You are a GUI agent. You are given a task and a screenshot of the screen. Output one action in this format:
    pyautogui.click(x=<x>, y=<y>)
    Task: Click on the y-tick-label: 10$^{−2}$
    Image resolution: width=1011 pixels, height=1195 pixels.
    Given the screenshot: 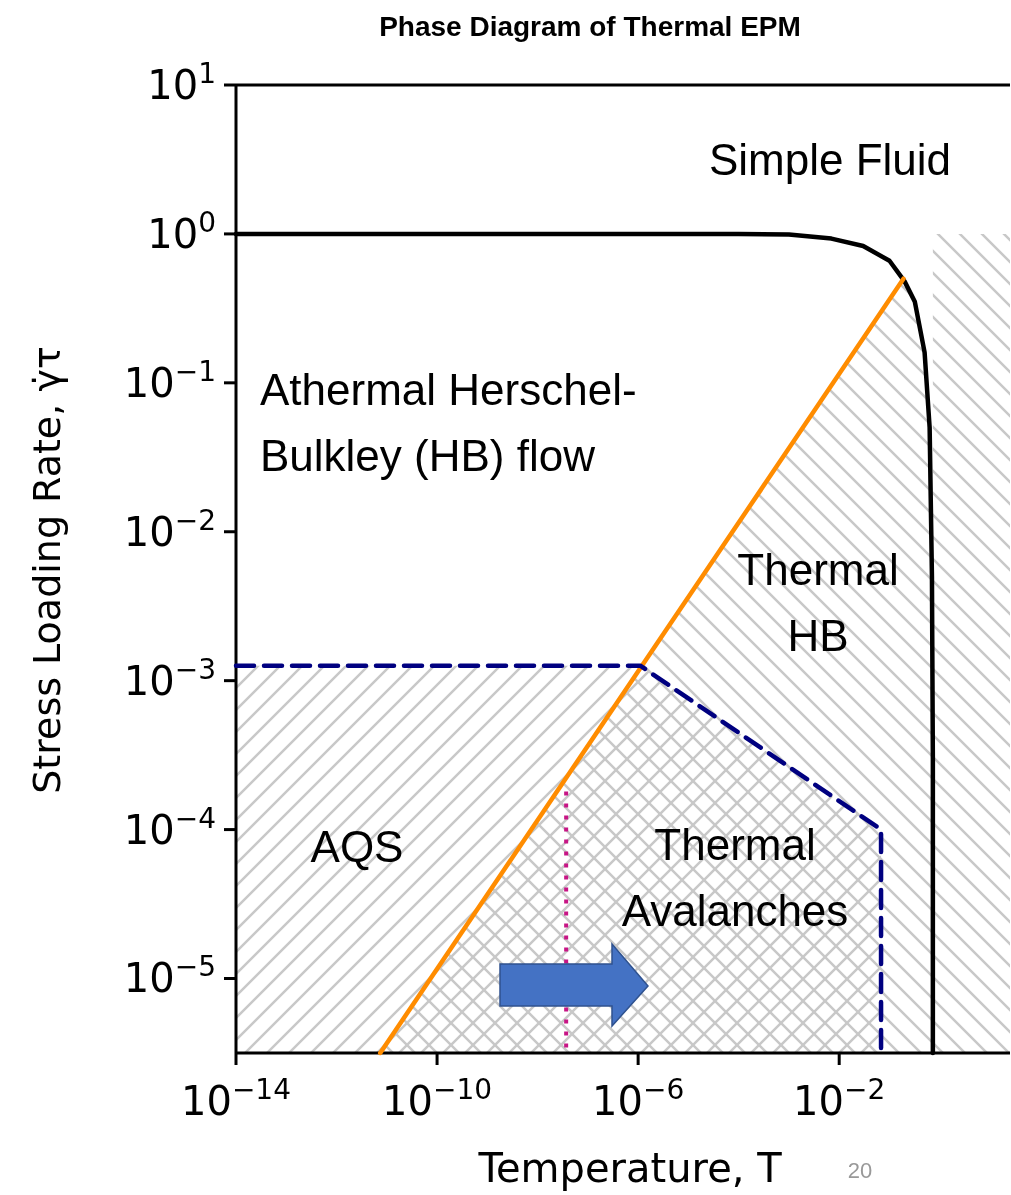 What is the action you would take?
    pyautogui.click(x=169, y=529)
    